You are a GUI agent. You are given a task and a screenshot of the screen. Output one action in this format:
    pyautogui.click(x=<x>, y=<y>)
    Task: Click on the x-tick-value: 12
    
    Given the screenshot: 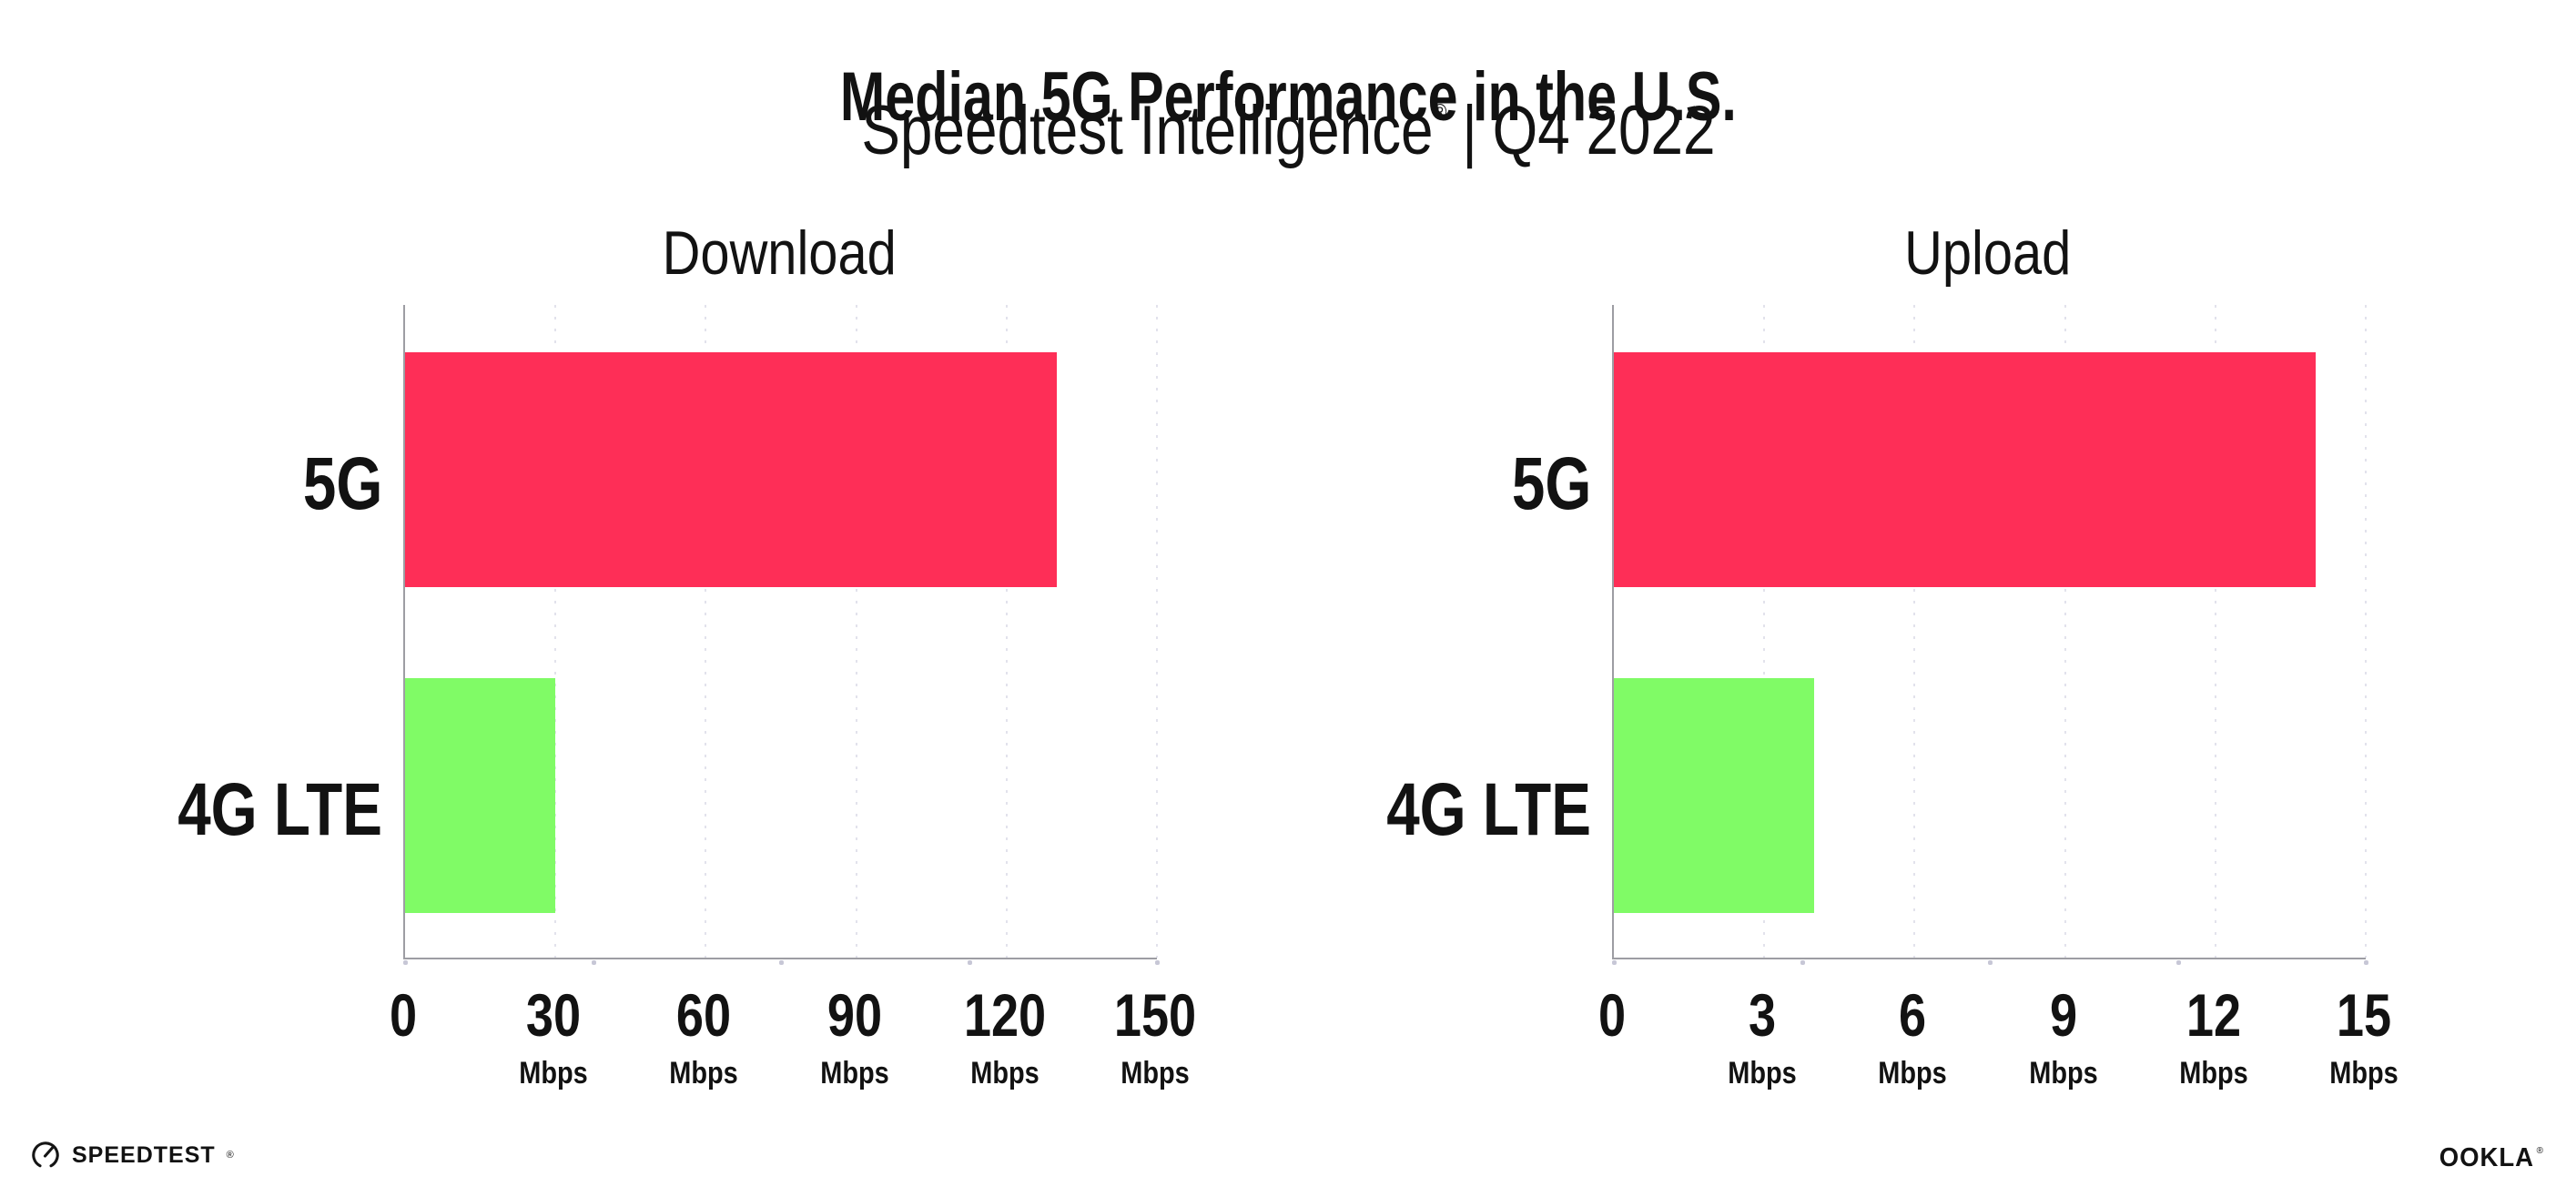 What is the action you would take?
    pyautogui.click(x=2213, y=1015)
    